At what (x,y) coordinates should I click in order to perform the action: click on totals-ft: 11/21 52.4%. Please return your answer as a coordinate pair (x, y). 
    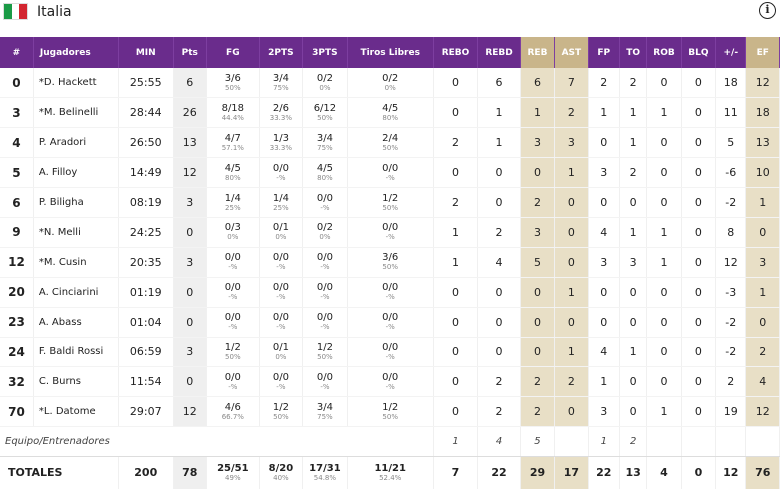
    Looking at the image, I should click on (390, 472).